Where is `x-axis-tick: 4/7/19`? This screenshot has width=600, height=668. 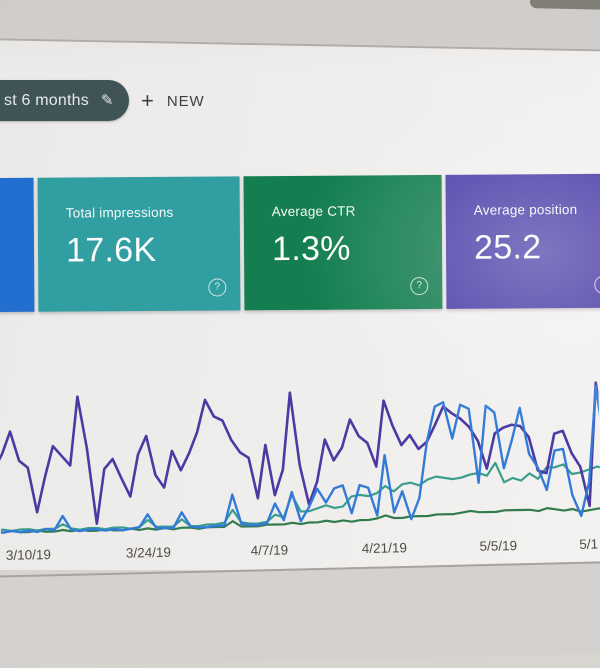
x-axis-tick: 4/7/19 is located at coordinates (269, 550).